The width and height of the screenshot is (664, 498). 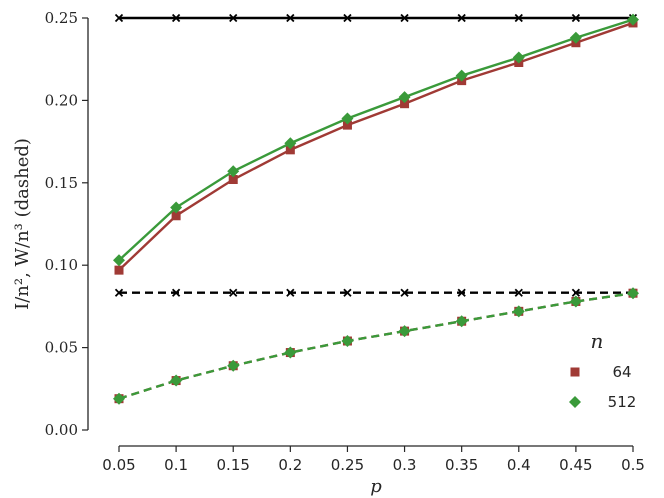 I want to click on x-ticks: 0.05 0.1 0.15 0.2 0.25 0.3 0.35 0.4 0.45 0.5, so click(x=373, y=460).